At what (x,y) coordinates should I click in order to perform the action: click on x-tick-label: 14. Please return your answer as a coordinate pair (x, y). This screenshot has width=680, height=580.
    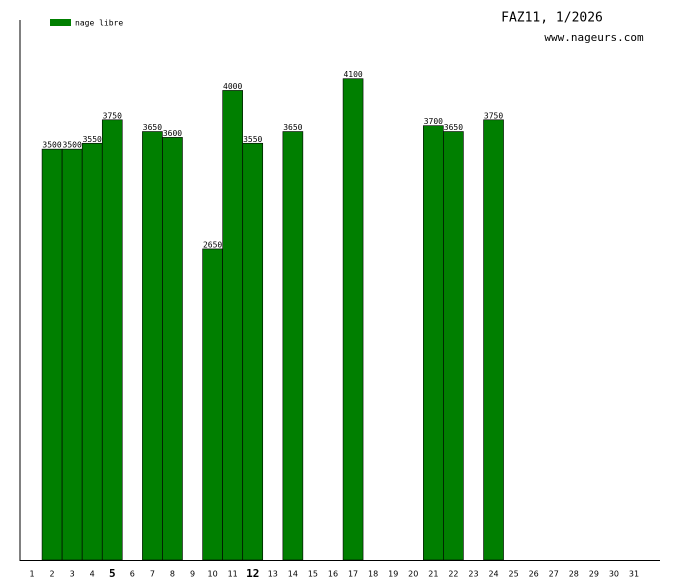
    Looking at the image, I should click on (293, 574).